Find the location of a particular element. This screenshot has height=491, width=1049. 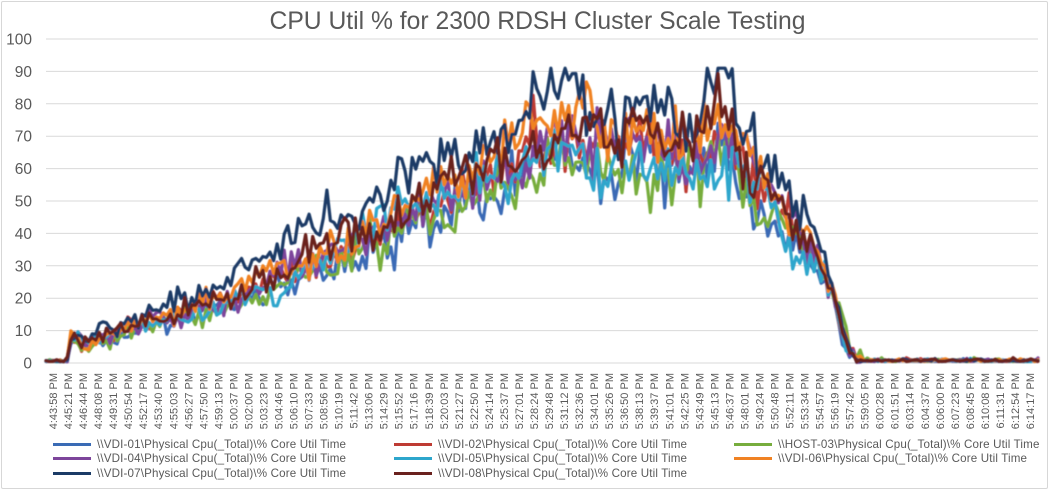

svg-text: 6:03:14 PM is located at coordinates (911, 401).